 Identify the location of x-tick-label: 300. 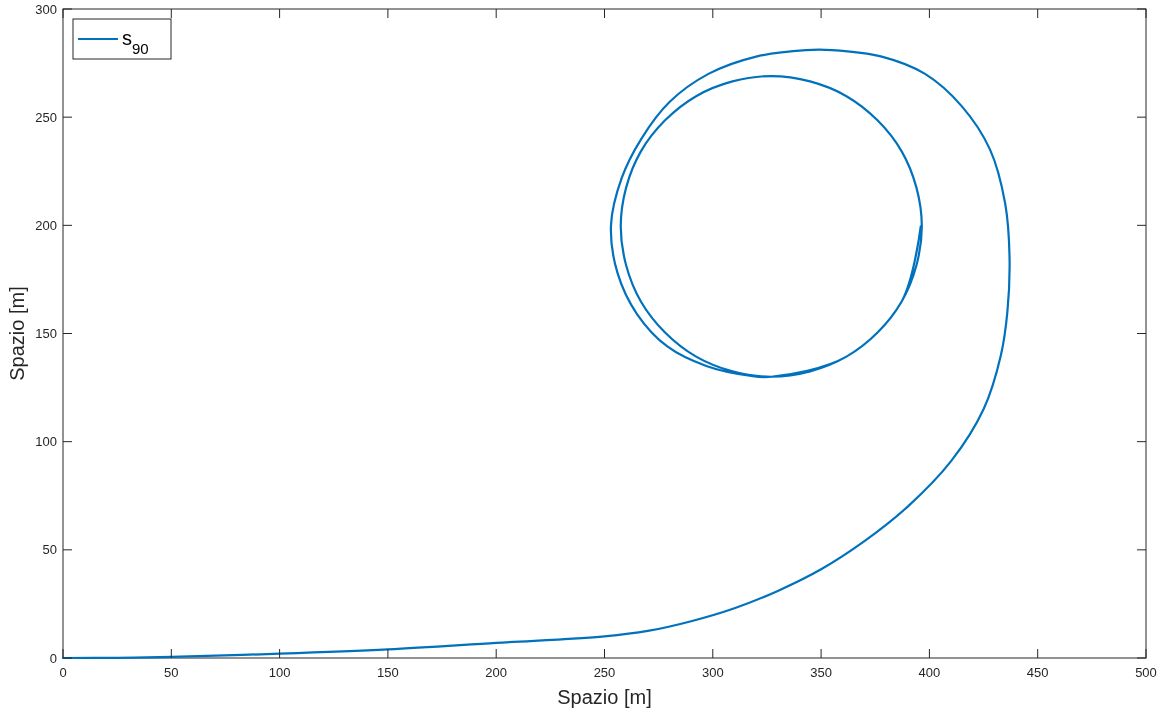
(712, 672).